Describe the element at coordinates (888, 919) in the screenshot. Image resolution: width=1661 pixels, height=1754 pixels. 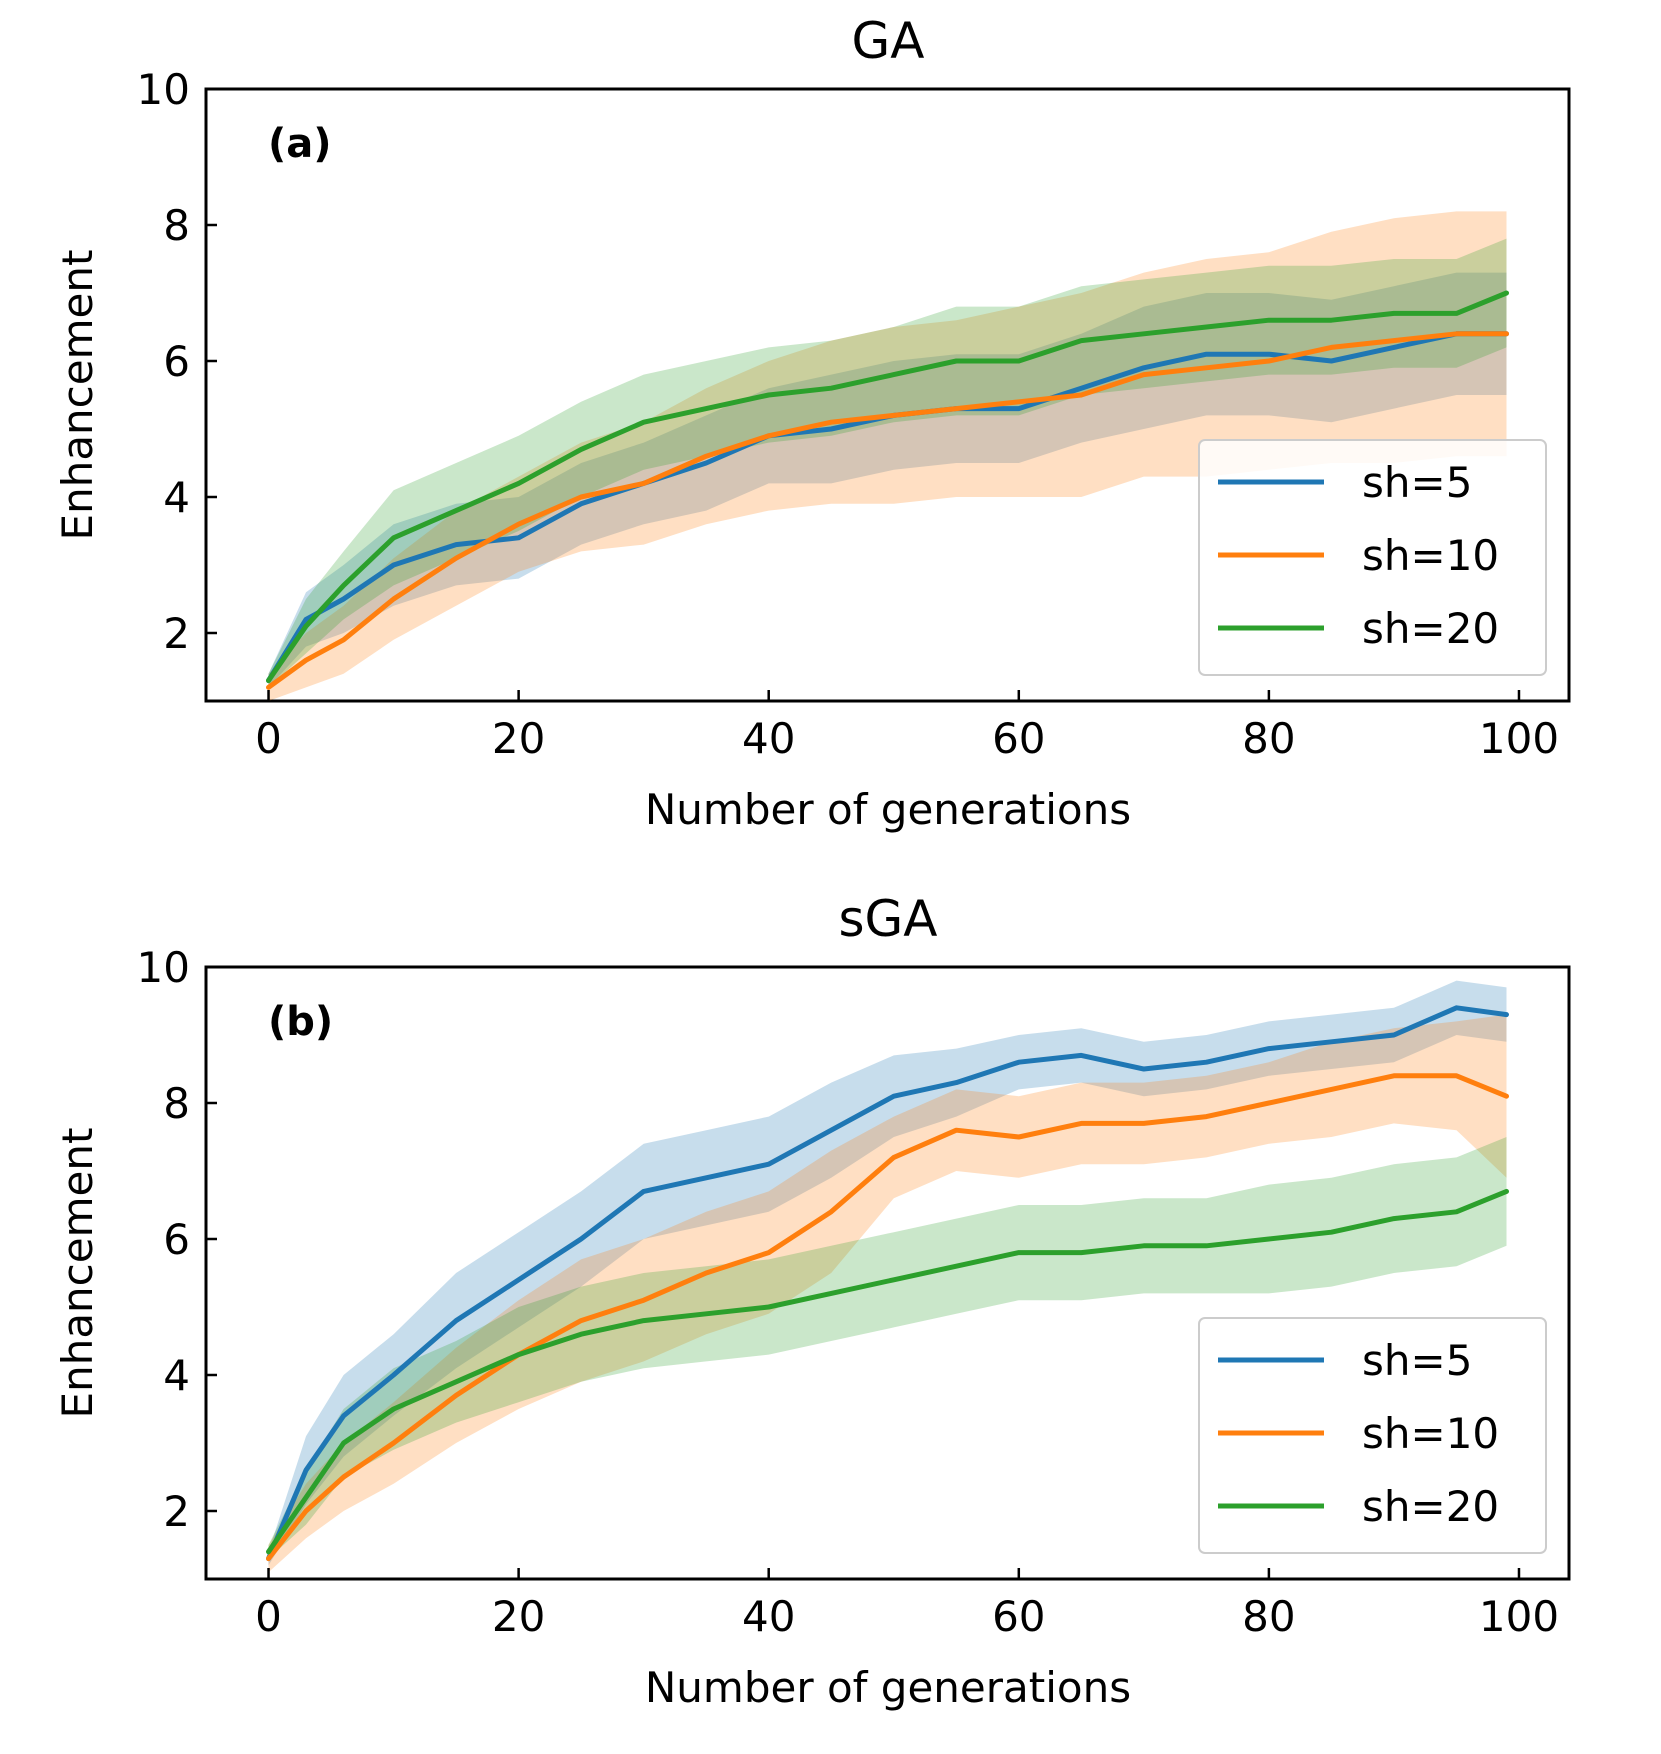
I see `panel-title: sGA` at that location.